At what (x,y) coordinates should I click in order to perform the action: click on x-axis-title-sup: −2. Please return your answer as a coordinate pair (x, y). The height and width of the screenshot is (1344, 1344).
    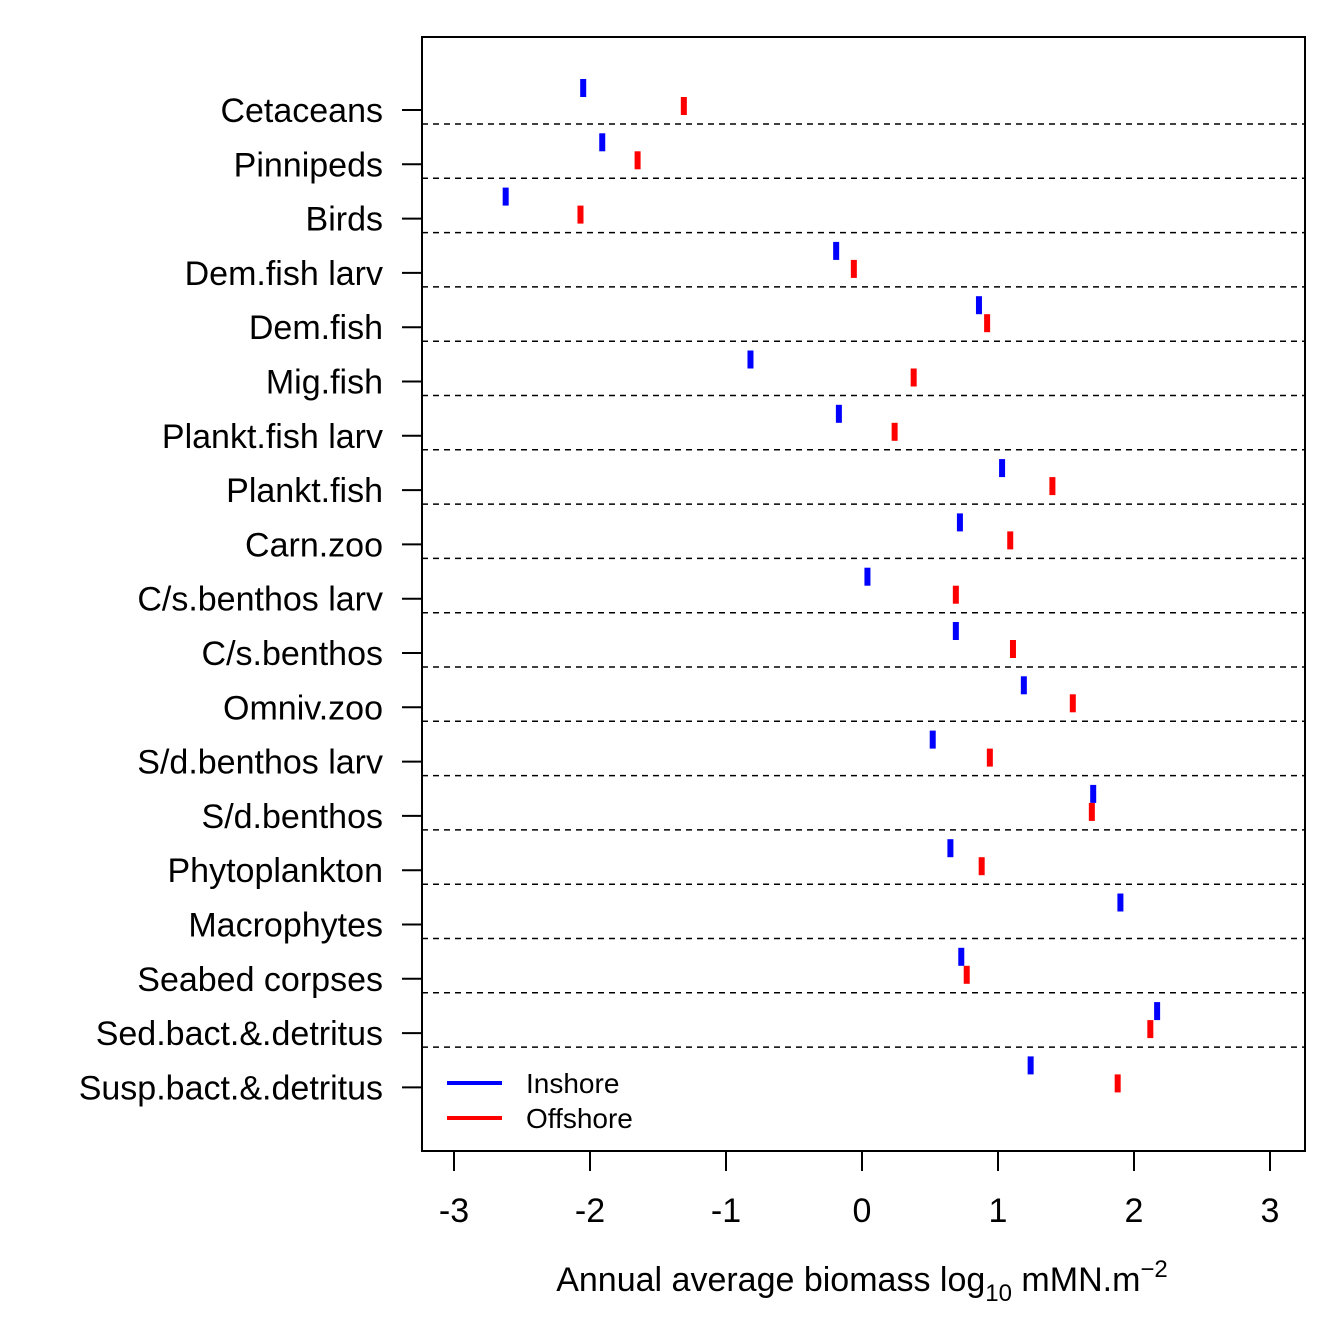
    Looking at the image, I should click on (1153, 1269).